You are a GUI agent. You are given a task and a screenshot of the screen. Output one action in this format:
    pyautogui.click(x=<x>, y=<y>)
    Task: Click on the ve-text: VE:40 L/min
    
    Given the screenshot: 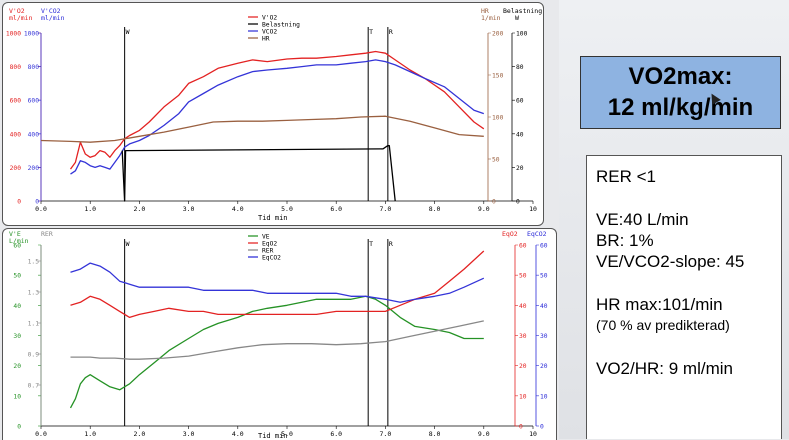 What is the action you would take?
    pyautogui.click(x=642, y=219)
    